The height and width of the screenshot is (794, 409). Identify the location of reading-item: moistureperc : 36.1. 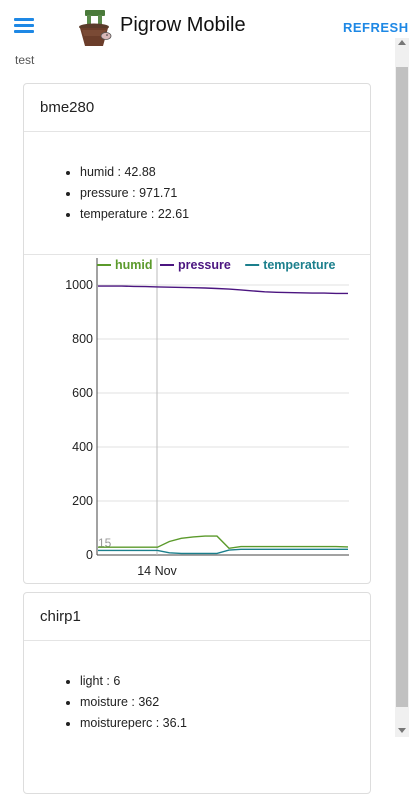
(225, 723).